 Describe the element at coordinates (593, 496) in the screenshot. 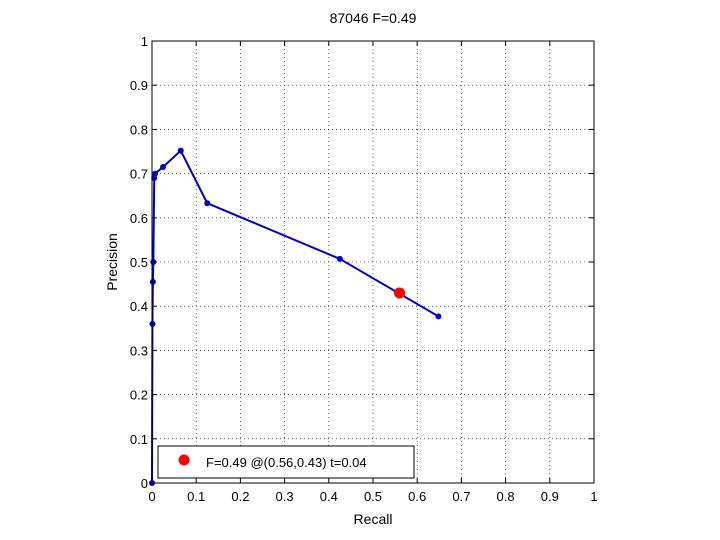

I see `x-tick-label: 1` at that location.